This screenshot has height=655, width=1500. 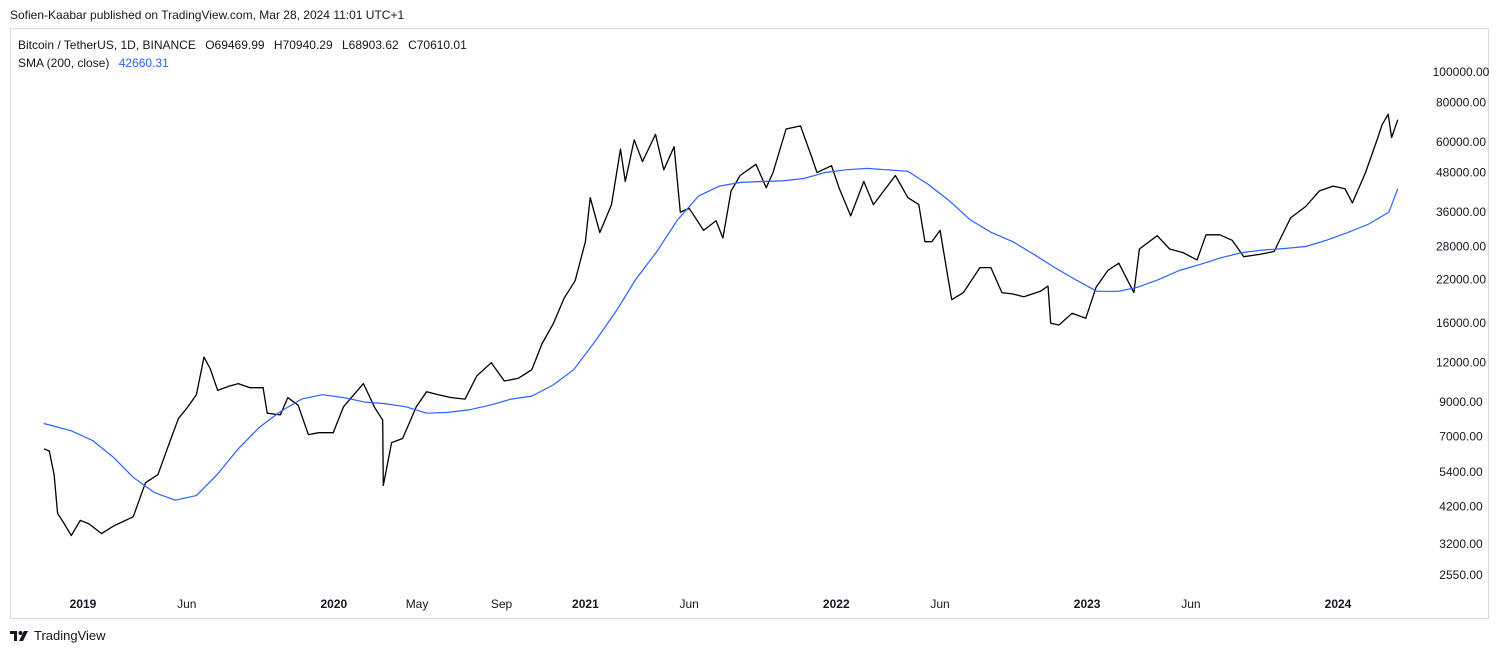 What do you see at coordinates (1461, 402) in the screenshot?
I see `y-tick-label: 9000.00` at bounding box center [1461, 402].